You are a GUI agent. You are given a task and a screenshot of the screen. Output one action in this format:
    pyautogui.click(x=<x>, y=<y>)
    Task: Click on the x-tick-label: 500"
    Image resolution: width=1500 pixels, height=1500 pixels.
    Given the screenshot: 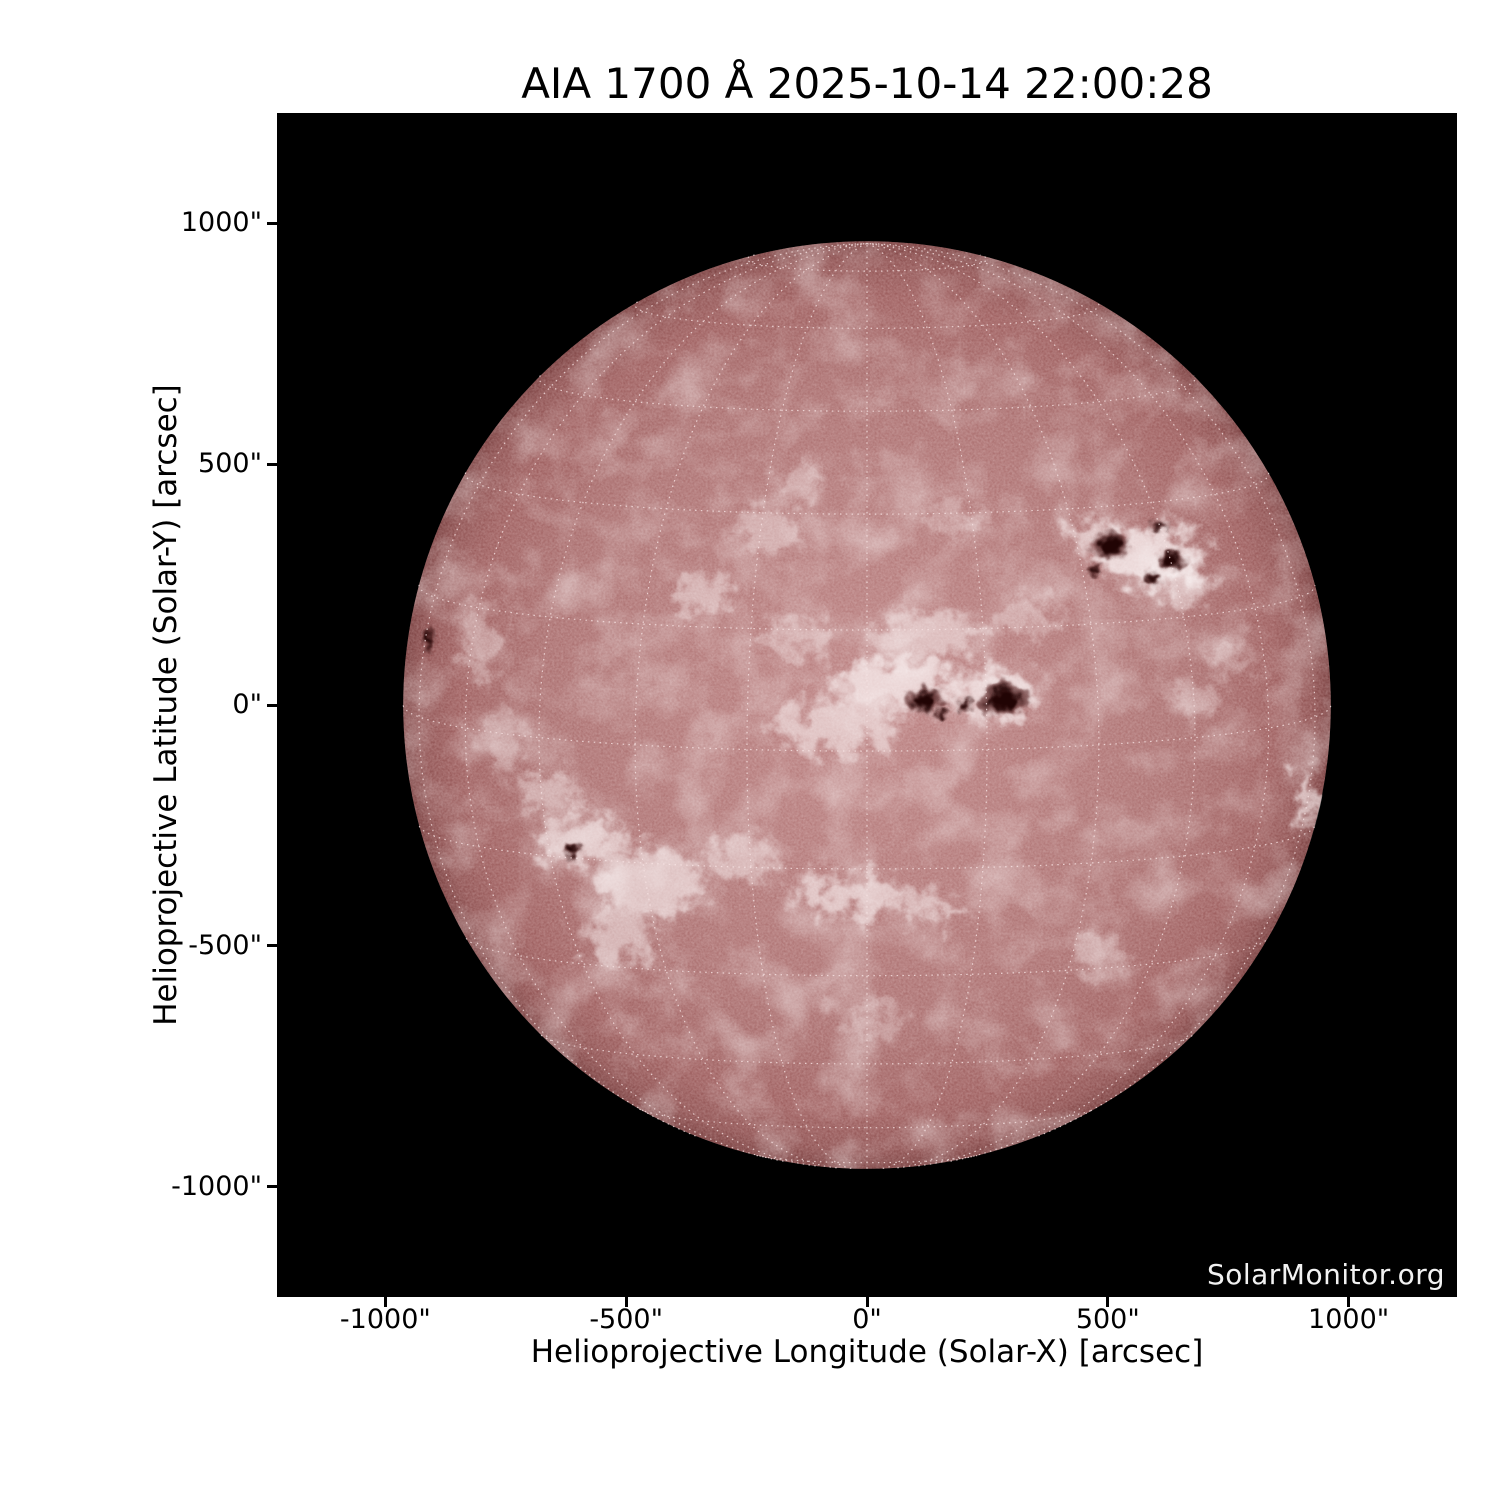 What is the action you would take?
    pyautogui.click(x=1107, y=1319)
    